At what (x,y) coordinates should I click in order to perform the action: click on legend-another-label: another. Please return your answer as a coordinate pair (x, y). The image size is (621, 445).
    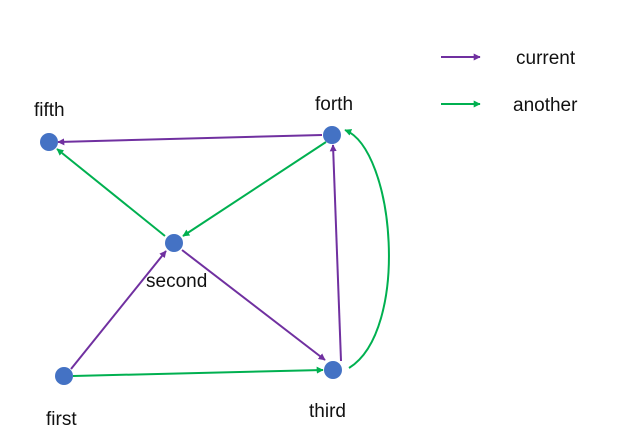
    Looking at the image, I should click on (545, 105).